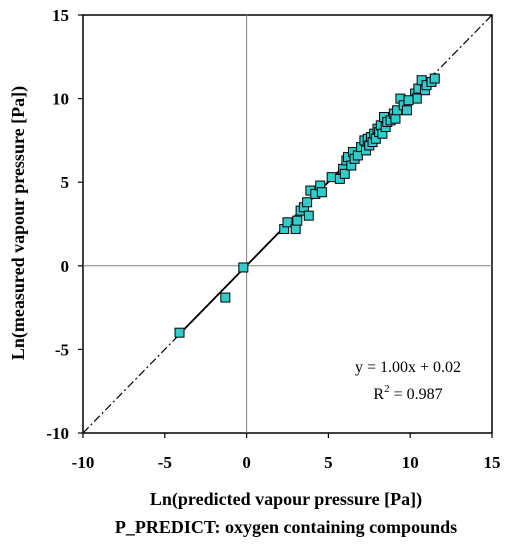  I want to click on x-tick-label: 15, so click(492, 462).